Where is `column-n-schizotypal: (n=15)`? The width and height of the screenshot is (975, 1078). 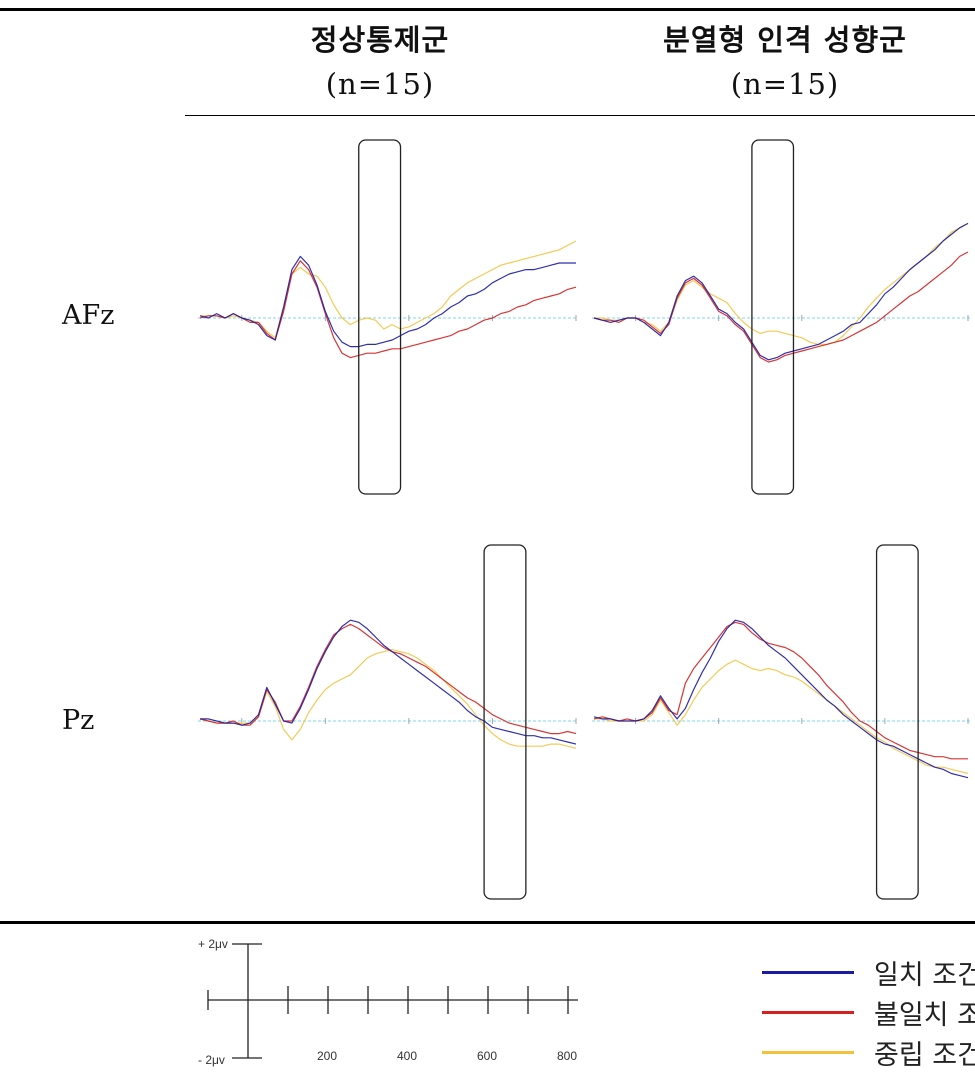 column-n-schizotypal: (n=15) is located at coordinates (785, 84).